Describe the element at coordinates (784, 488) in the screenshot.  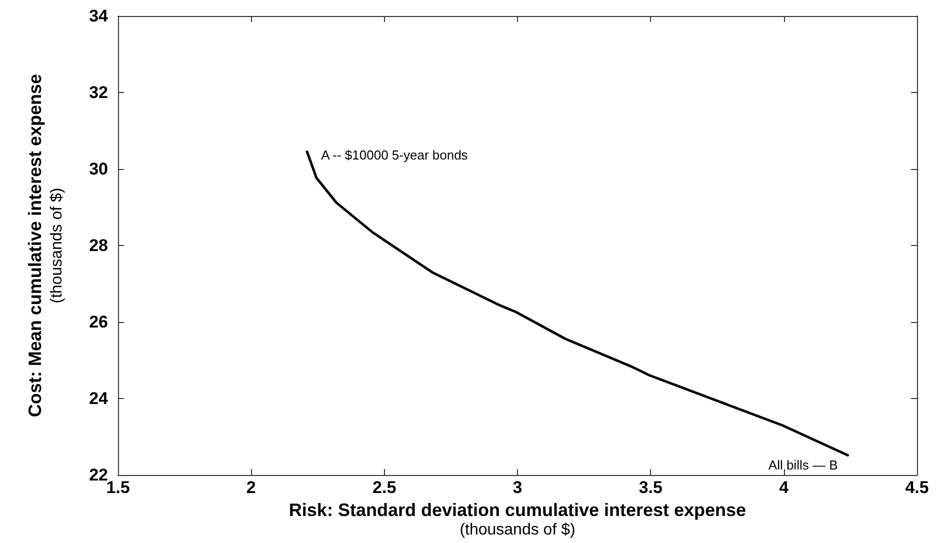
I see `x-tick-label: 4` at that location.